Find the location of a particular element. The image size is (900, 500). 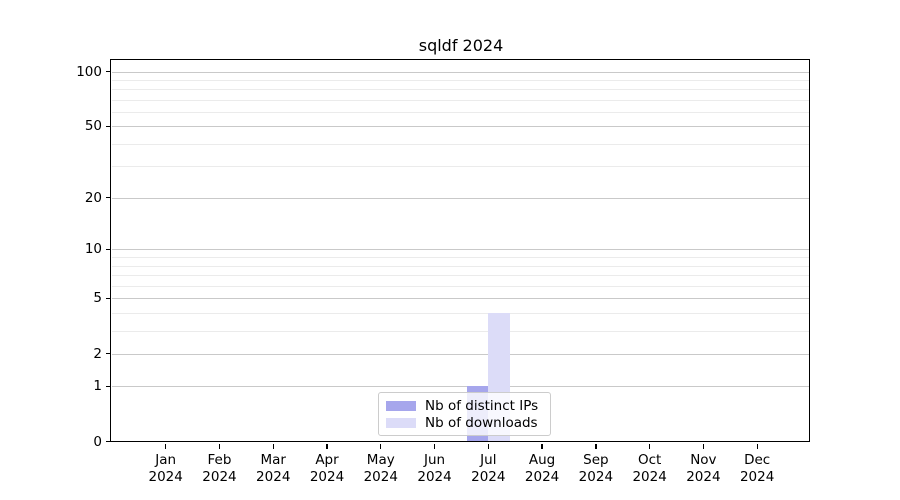

x-tick-label: Nov 2024 is located at coordinates (703, 468).